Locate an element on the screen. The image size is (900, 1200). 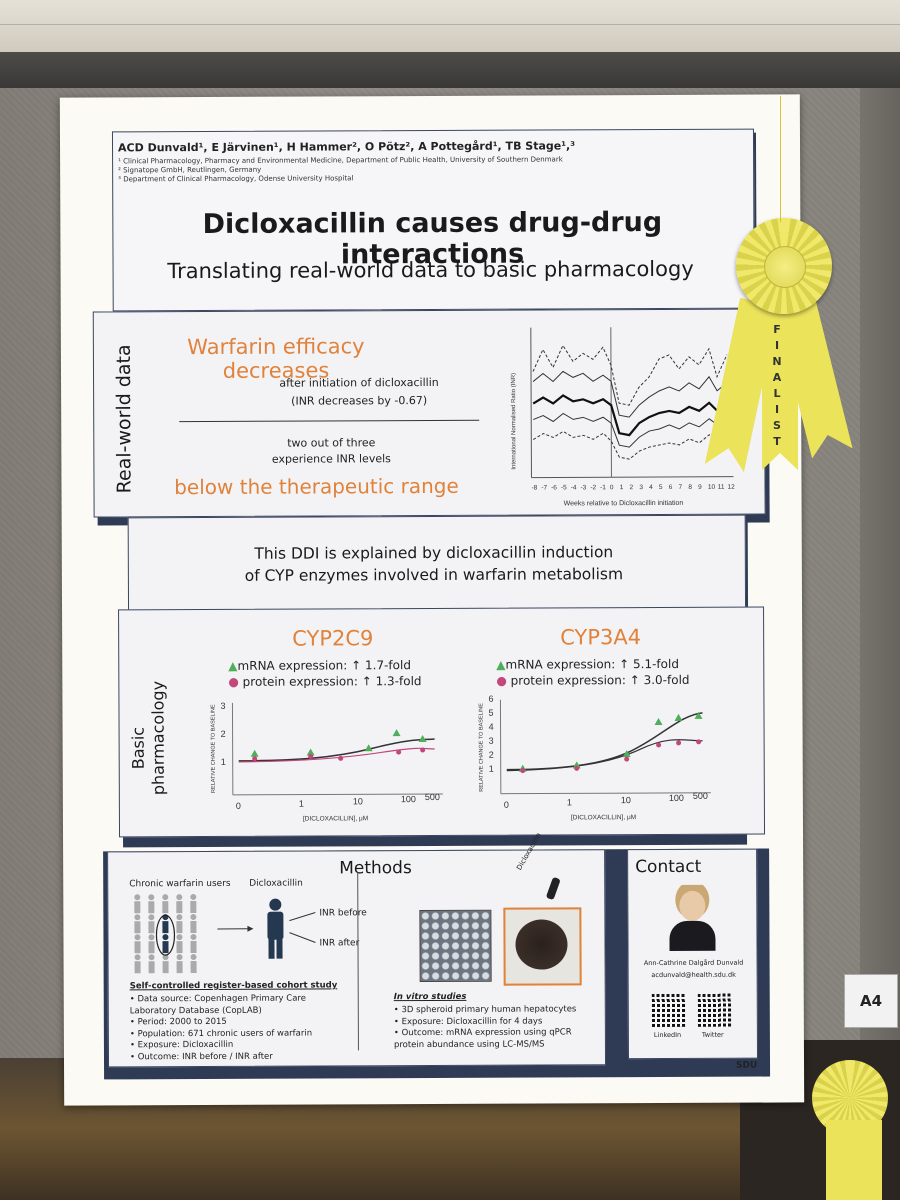
dicloxacillin-label: Dicloxacillin is located at coordinates (276, 883).